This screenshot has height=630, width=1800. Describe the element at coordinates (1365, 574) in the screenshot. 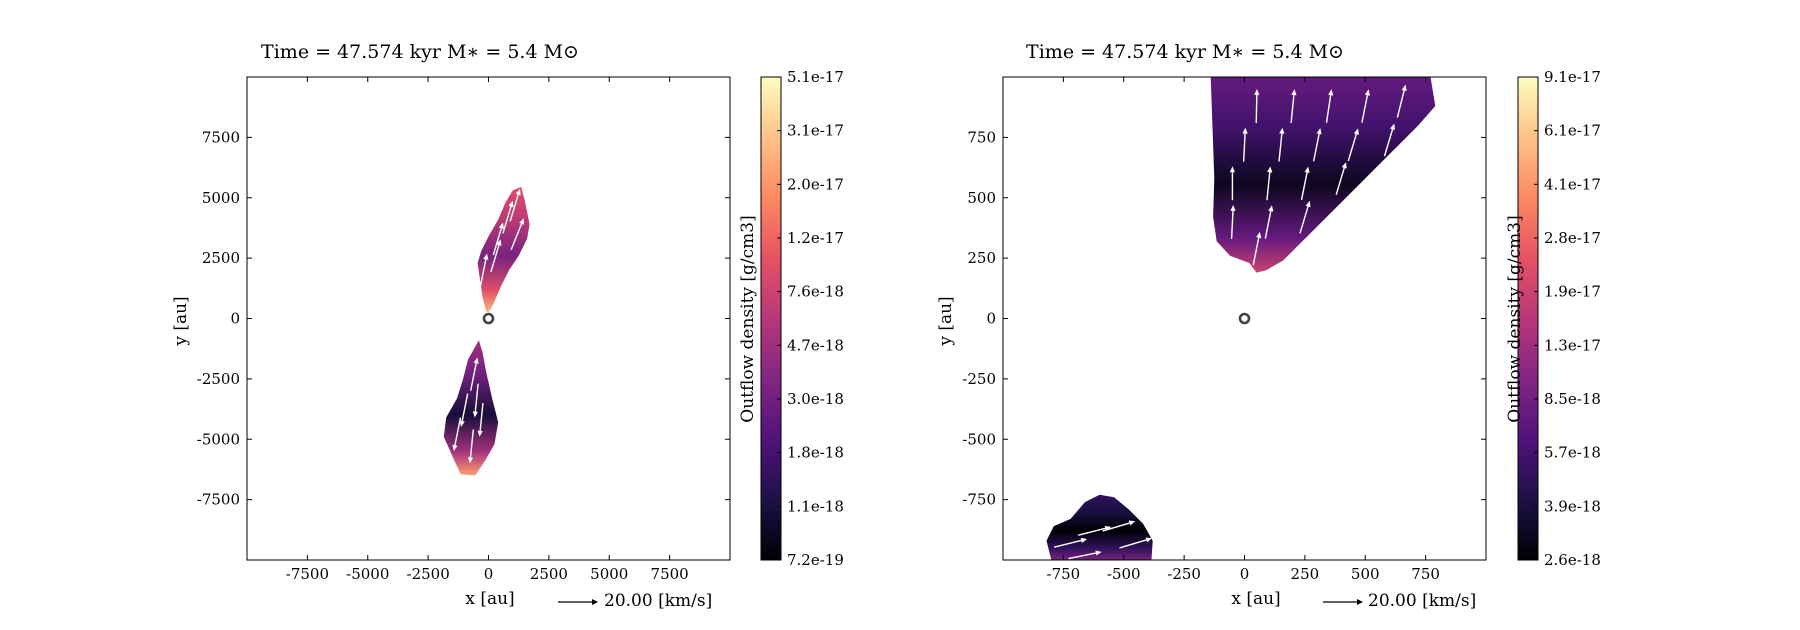

I see `right-x-tick-label: 500` at that location.